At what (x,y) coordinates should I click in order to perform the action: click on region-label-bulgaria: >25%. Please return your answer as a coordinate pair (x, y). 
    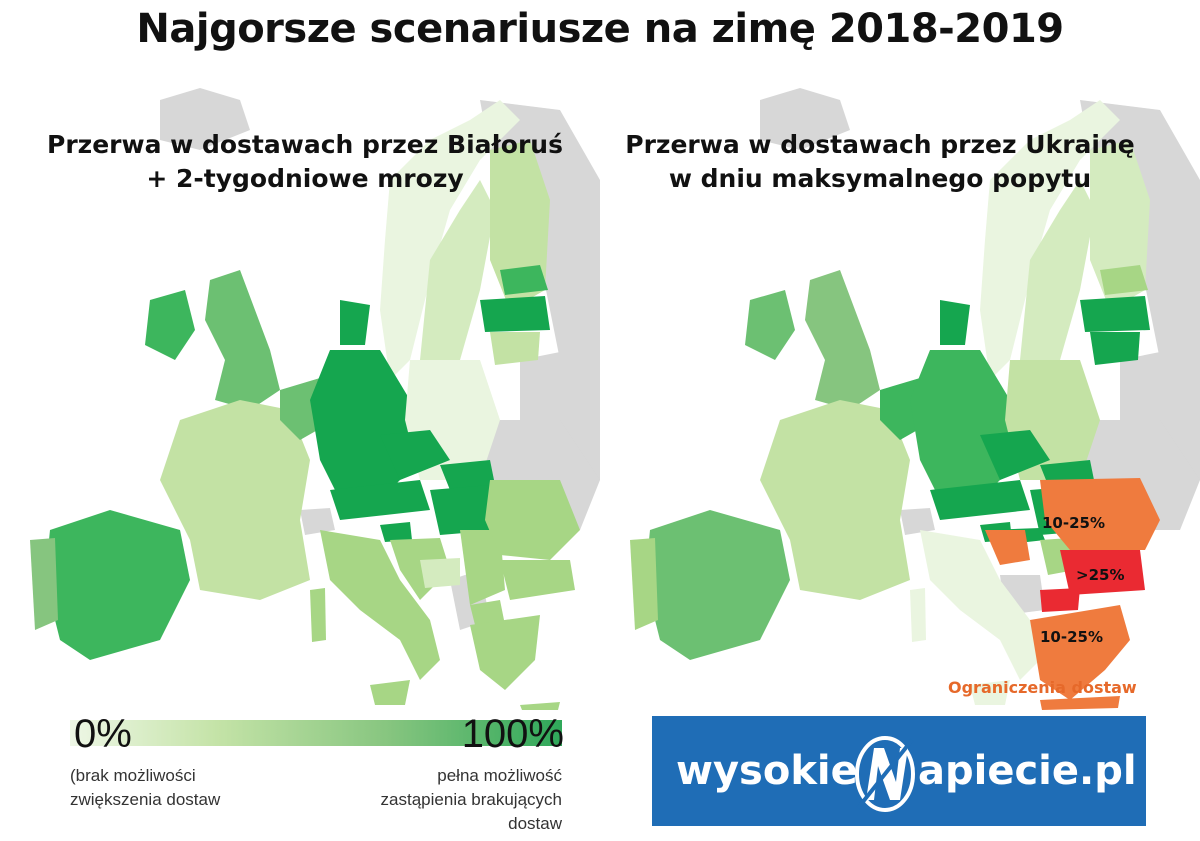
    Looking at the image, I should click on (1100, 575).